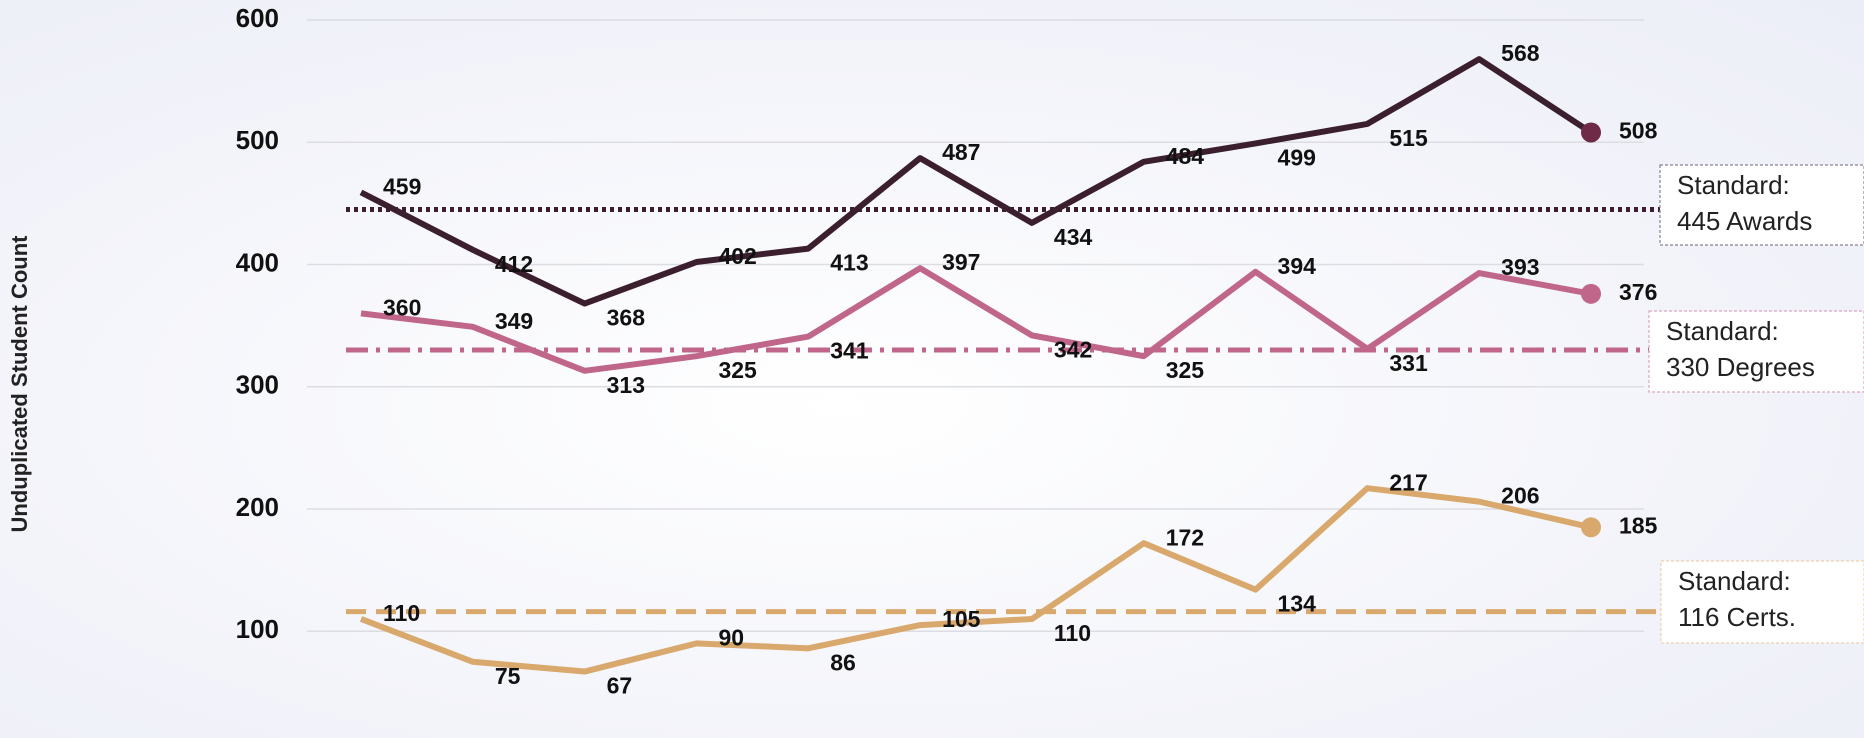 The image size is (1864, 738). What do you see at coordinates (257, 385) in the screenshot?
I see `y-tick-label: 300` at bounding box center [257, 385].